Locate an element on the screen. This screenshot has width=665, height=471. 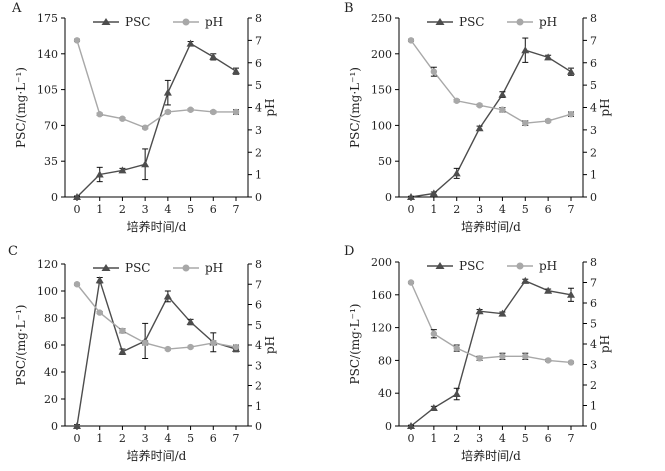
left-tick-label: 160 is located at coordinates (381, 295).